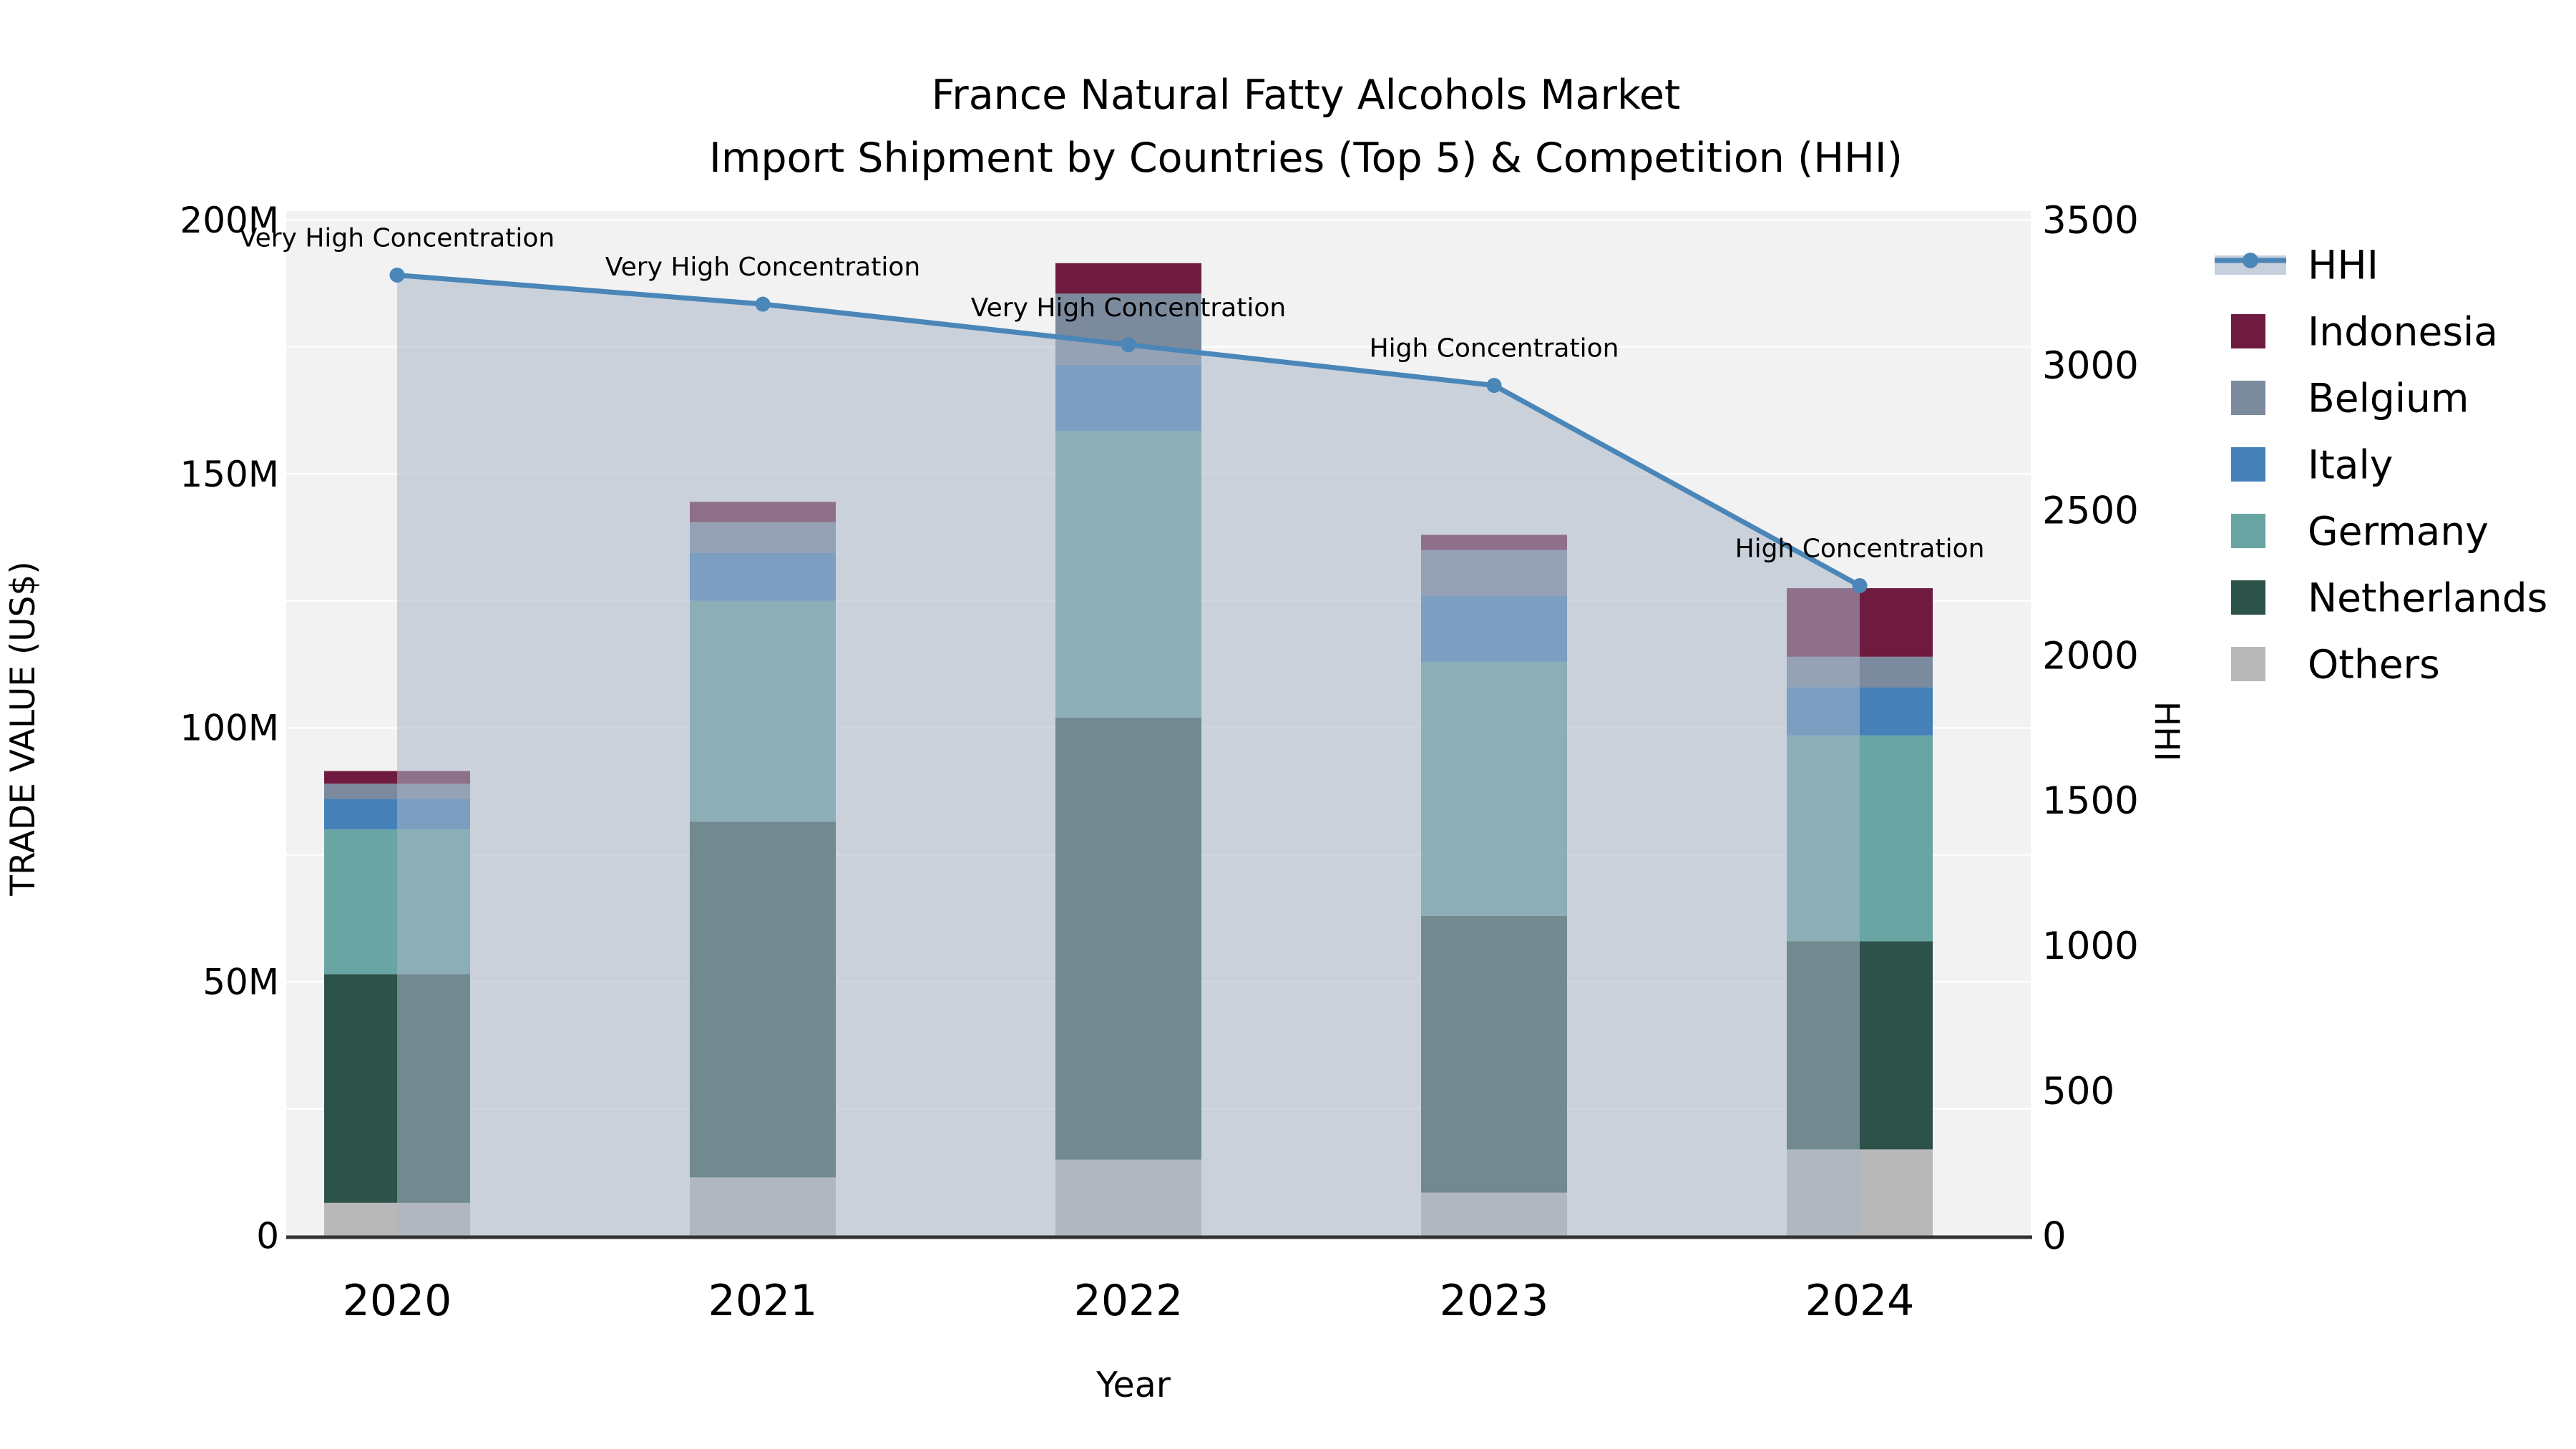 The image size is (2576, 1449). Describe the element at coordinates (763, 304) in the screenshot. I see `hhi-marker-2021` at that location.